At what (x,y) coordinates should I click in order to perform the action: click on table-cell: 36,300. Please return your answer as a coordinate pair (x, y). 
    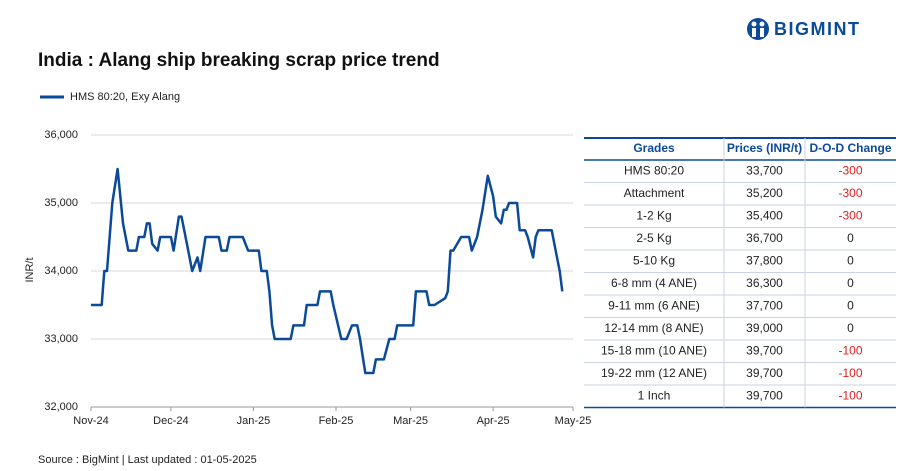
    Looking at the image, I should click on (764, 283).